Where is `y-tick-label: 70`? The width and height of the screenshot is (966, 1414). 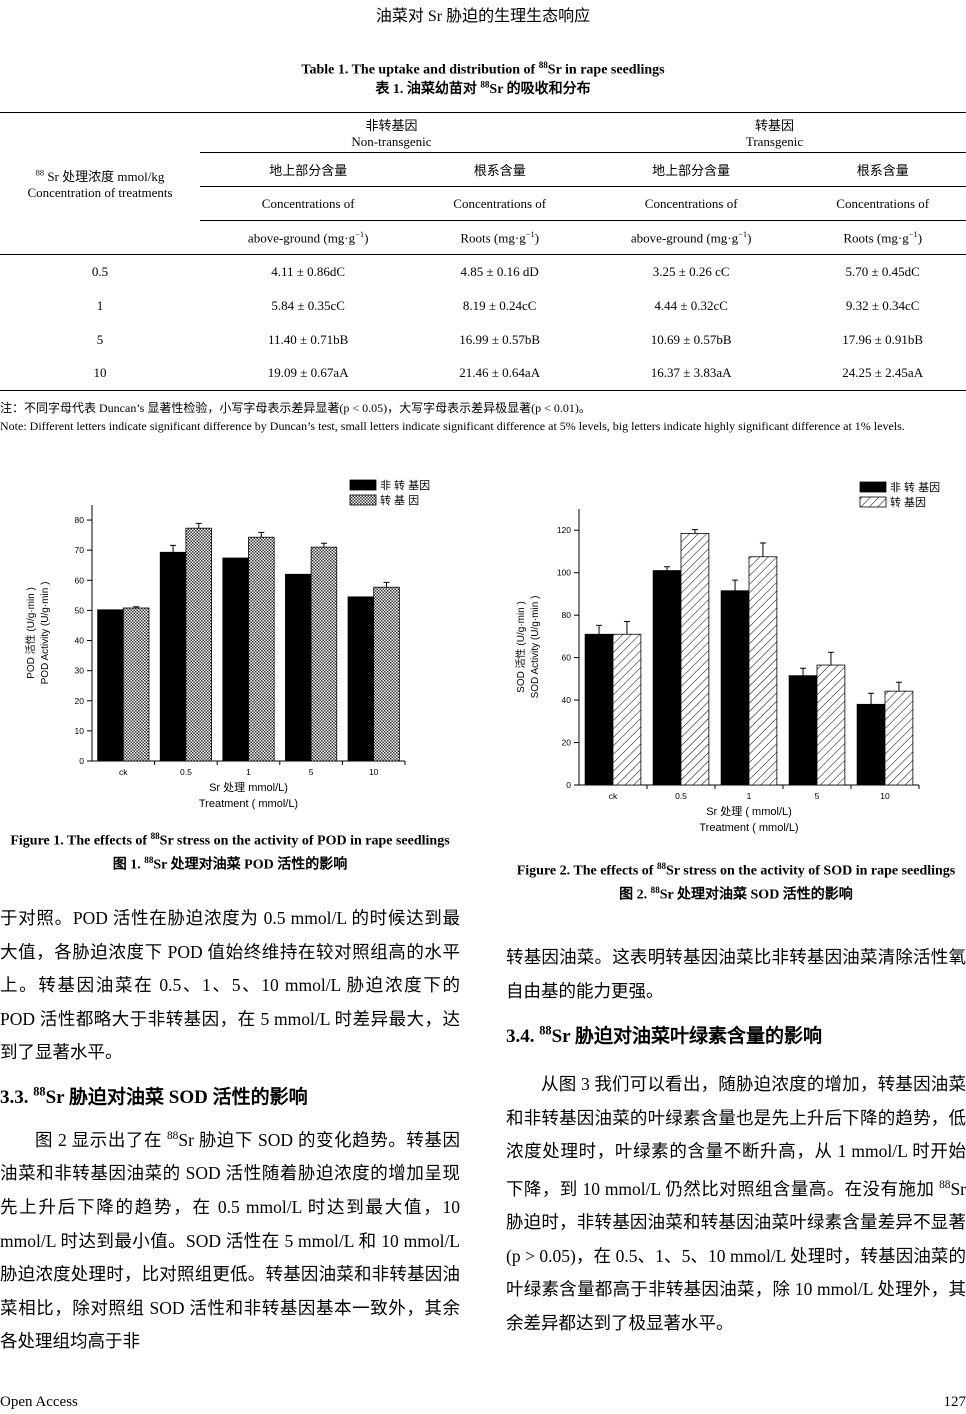
y-tick-label: 70 is located at coordinates (80, 550).